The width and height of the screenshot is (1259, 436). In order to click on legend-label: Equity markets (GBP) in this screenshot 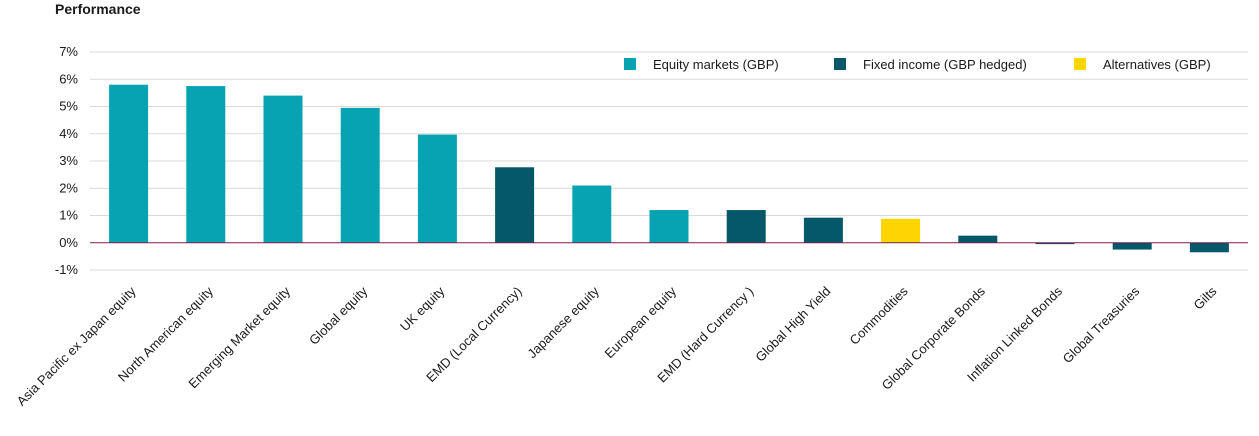, I will do `click(716, 64)`.